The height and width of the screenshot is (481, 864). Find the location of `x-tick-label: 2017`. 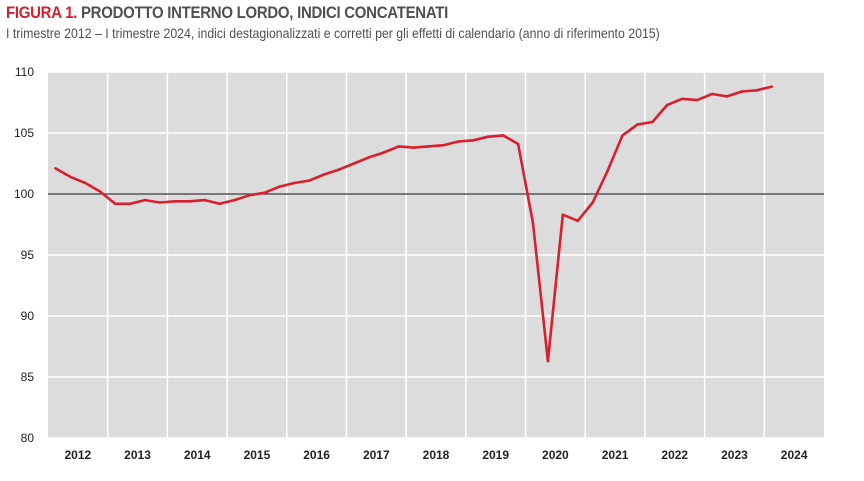

x-tick-label: 2017 is located at coordinates (376, 455).